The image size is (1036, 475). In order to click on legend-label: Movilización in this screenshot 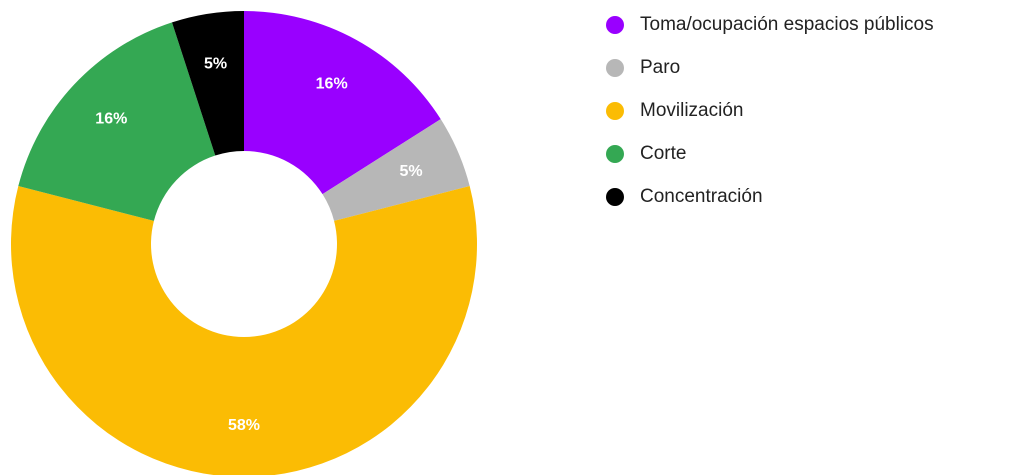, I will do `click(691, 110)`.